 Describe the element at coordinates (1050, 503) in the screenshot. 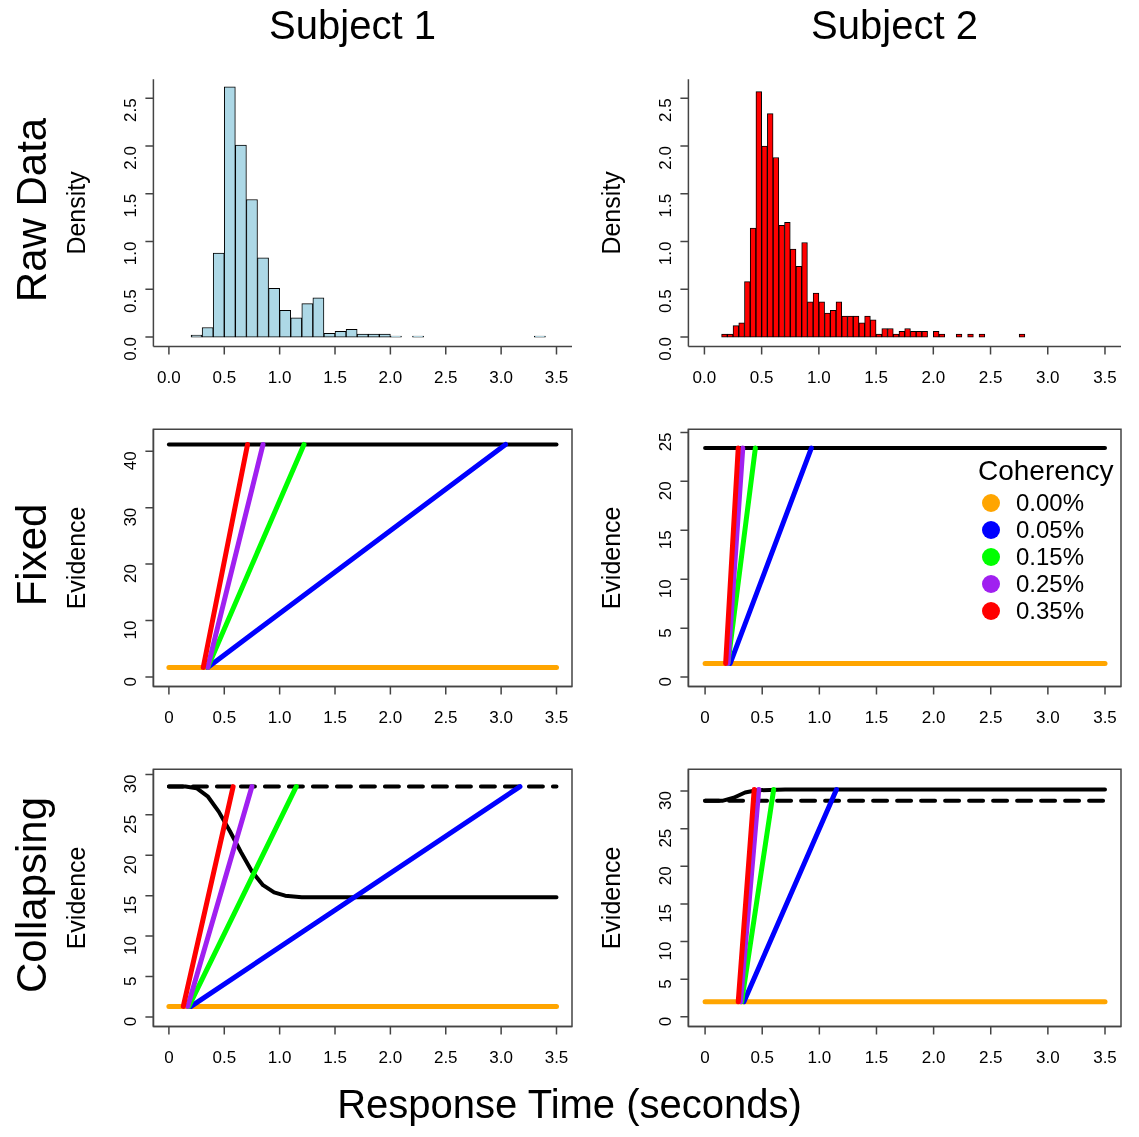

I see `legend-label: 0.00%` at that location.